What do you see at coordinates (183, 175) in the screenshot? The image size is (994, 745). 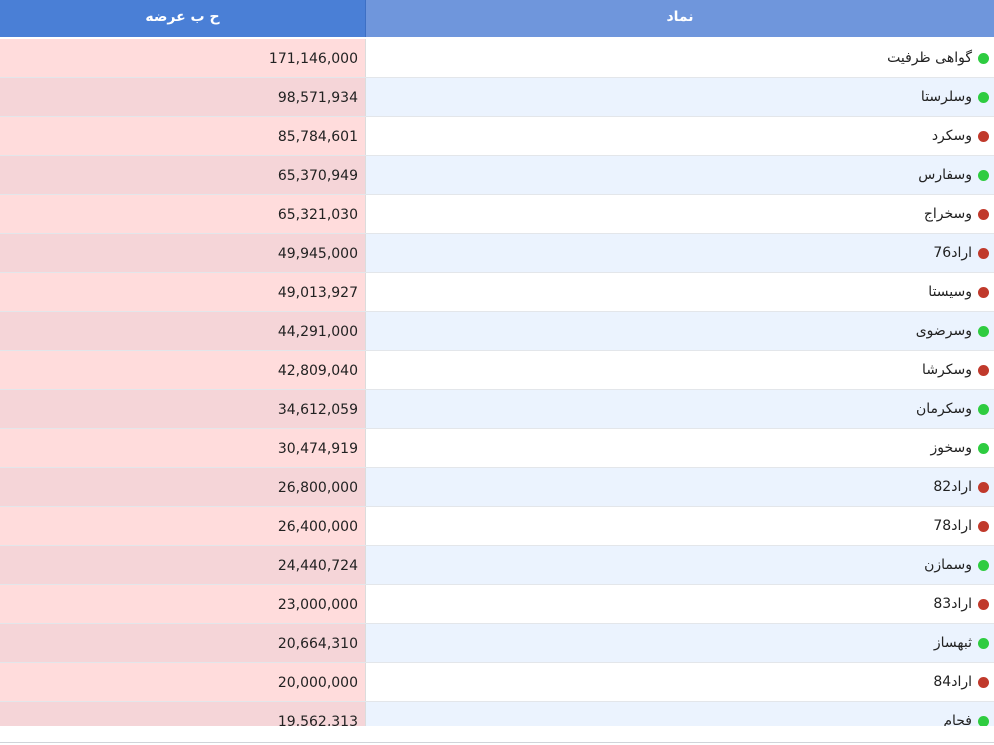 I see `bid-volume-cell: 65,370,949` at bounding box center [183, 175].